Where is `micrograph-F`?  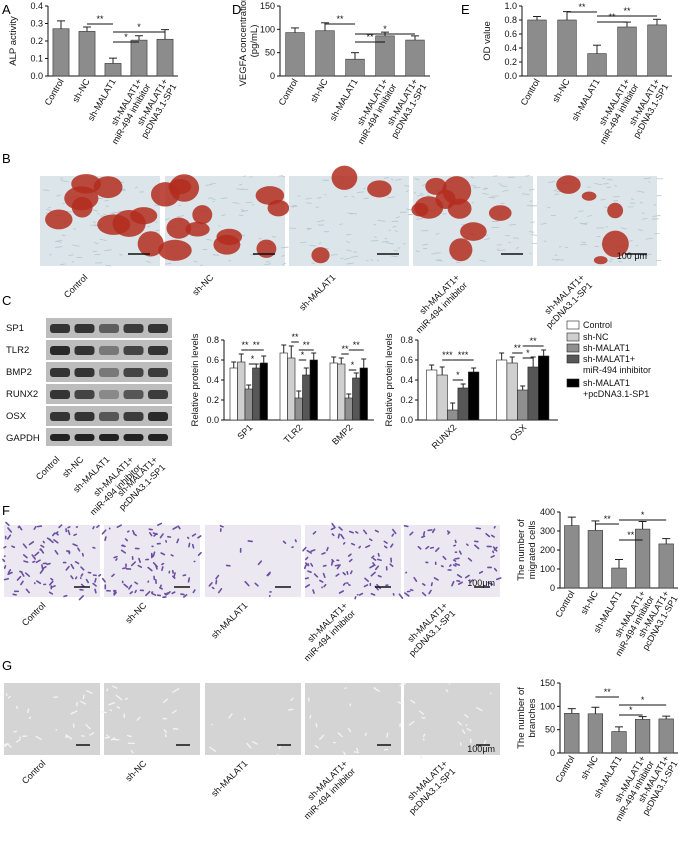
micrograph-F is located at coordinates (253, 561).